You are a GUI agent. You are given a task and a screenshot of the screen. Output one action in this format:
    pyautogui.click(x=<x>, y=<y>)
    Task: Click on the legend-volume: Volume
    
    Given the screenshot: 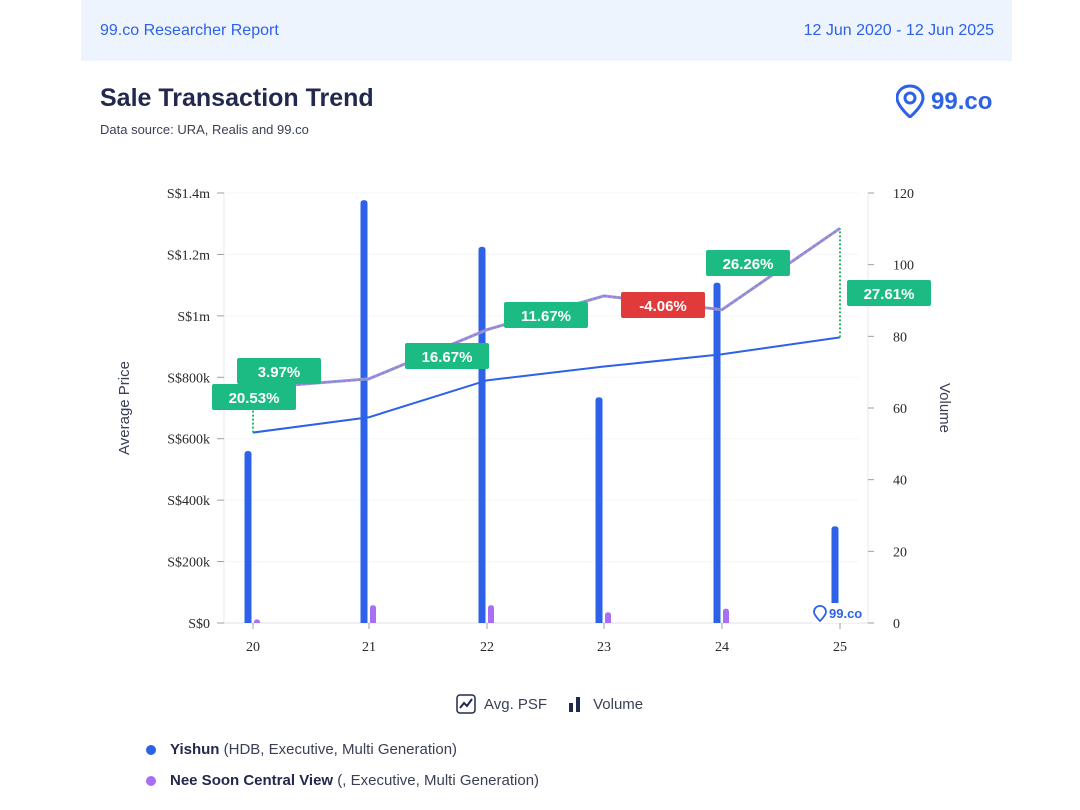 What is the action you would take?
    pyautogui.click(x=605, y=704)
    